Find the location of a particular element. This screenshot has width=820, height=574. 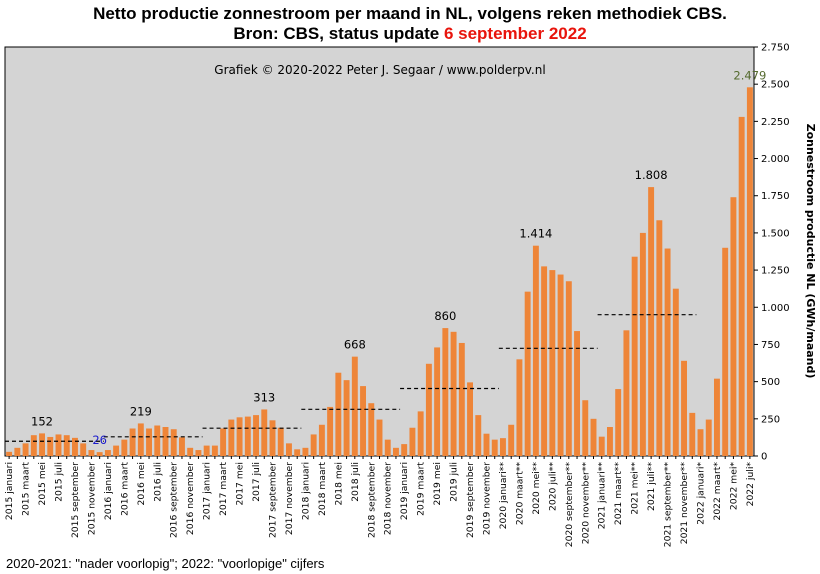

x-tick-label: 2018 november is located at coordinates (388, 498).